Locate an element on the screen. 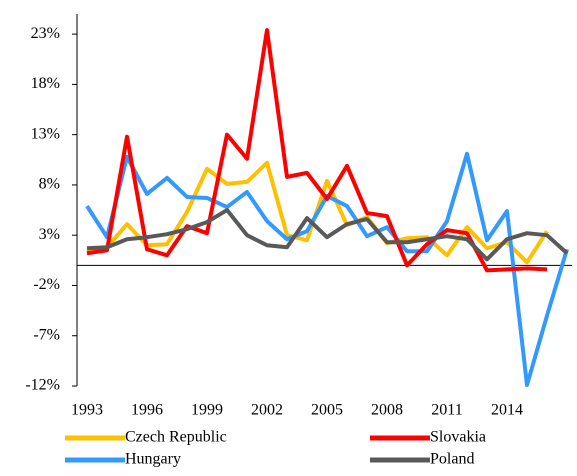 The width and height of the screenshot is (577, 476). y-tick-label: 3% is located at coordinates (49, 234).